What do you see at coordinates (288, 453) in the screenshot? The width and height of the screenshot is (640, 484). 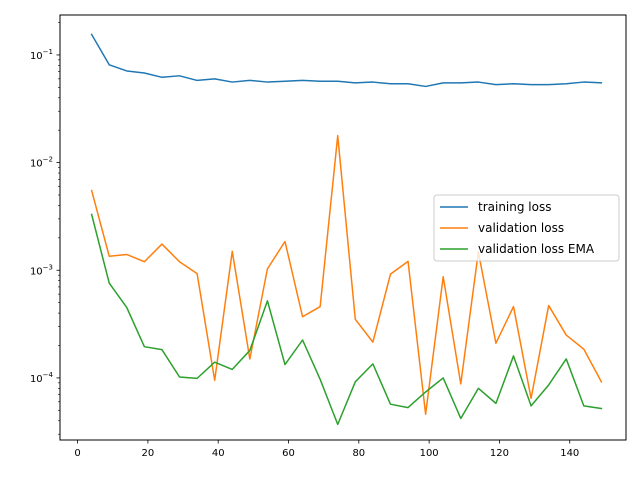 I see `x-tick-label: 60` at bounding box center [288, 453].